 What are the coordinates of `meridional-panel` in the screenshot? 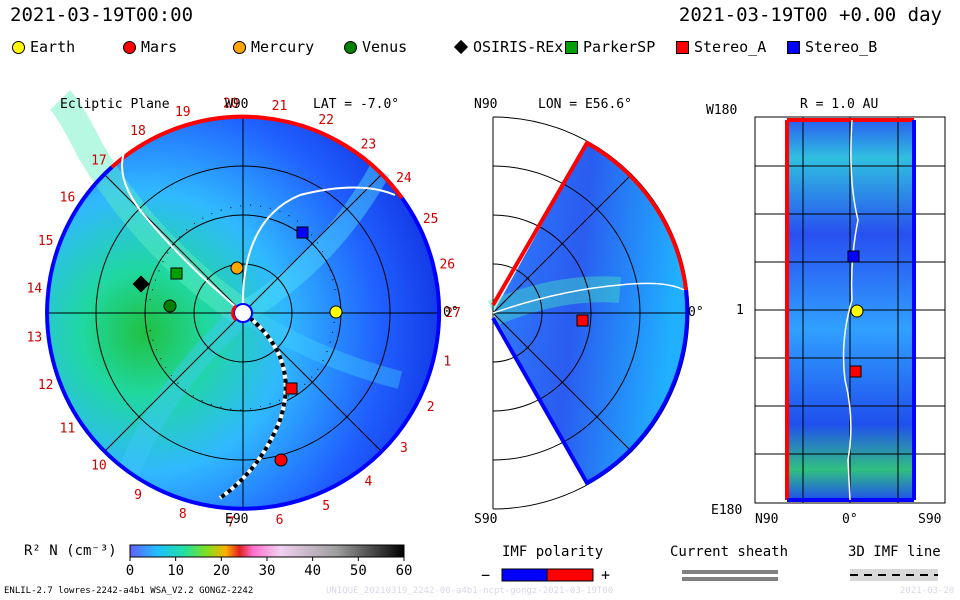 It's located at (588, 313).